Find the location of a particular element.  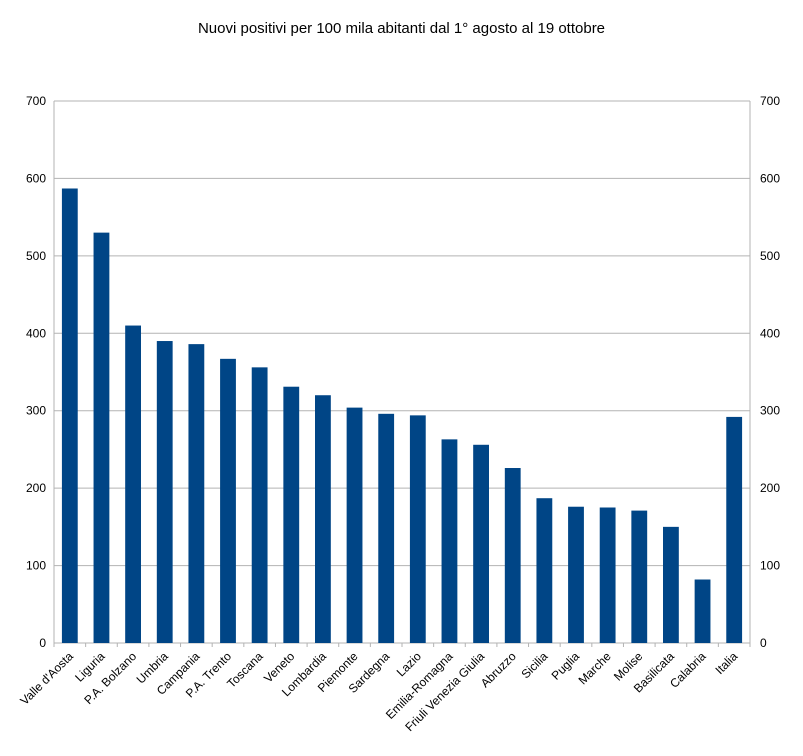

y-tick-label-left: 100 is located at coordinates (36, 566).